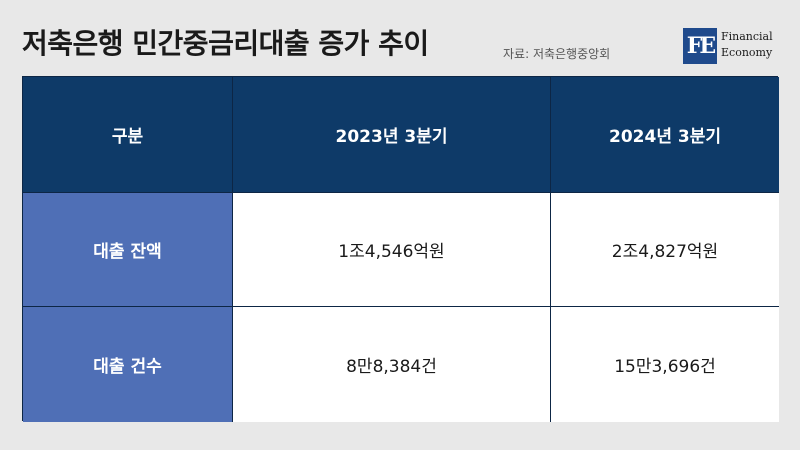 Image resolution: width=800 pixels, height=450 pixels. Describe the element at coordinates (747, 45) in the screenshot. I see `logo-text: Financial Economy` at that location.